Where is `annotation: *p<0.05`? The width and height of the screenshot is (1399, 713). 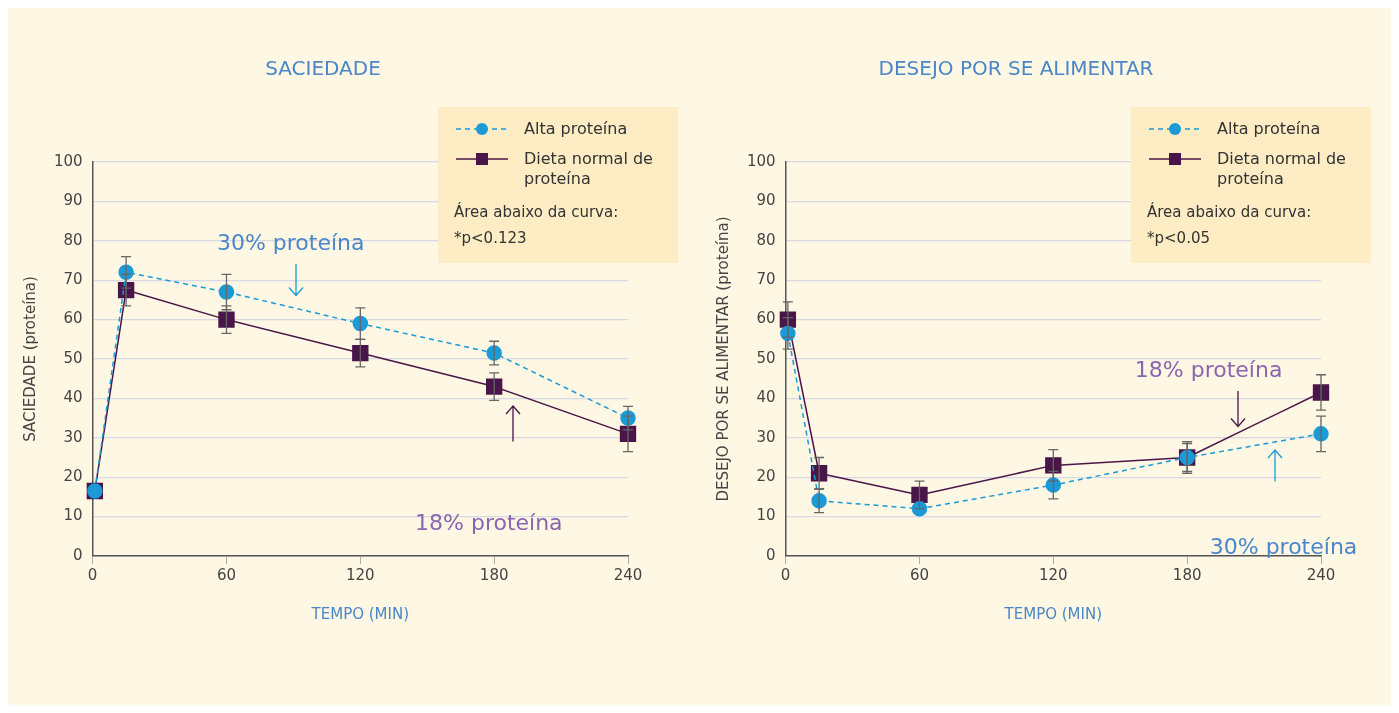 annotation: *p<0.05 is located at coordinates (1179, 238).